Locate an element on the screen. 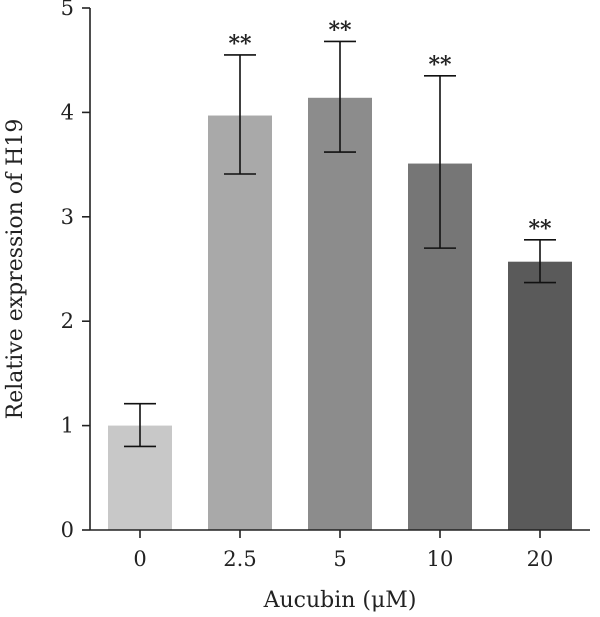 The width and height of the screenshot is (600, 617). x-ticks: 0 2.5 5 10 20 is located at coordinates (343, 550).